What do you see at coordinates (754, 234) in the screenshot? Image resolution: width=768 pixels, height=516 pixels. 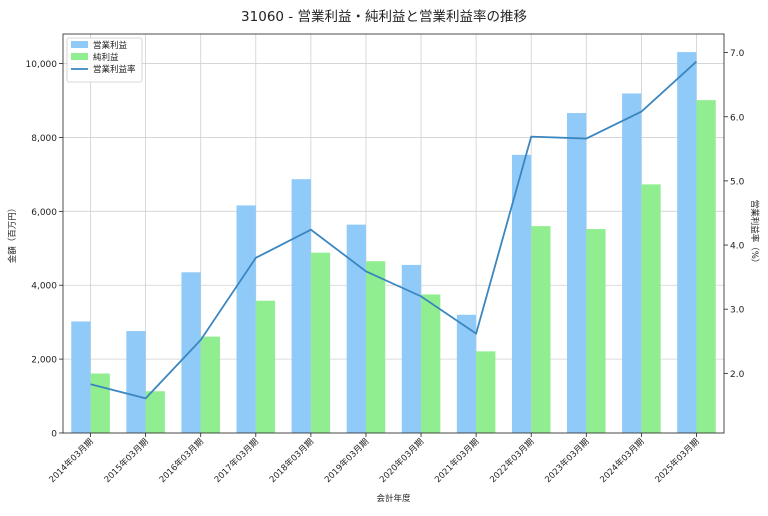 I see `y-axis-right-label: 営業利益率（%）` at bounding box center [754, 234].